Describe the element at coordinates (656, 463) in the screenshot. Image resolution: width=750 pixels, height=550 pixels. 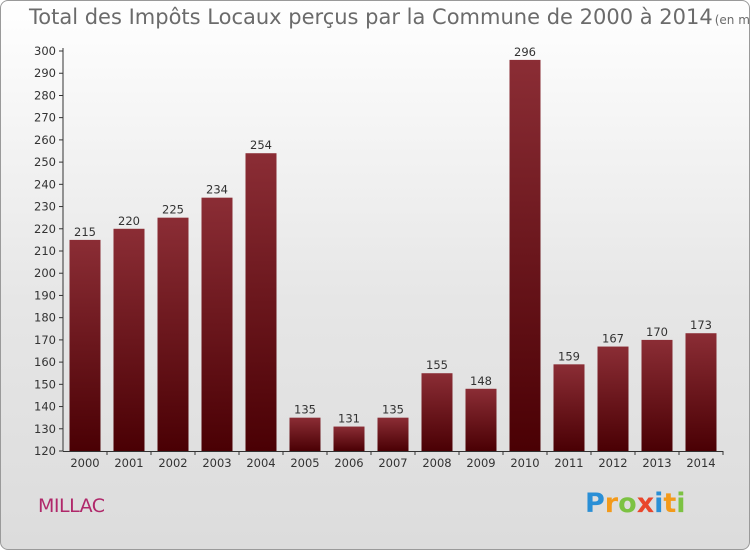
I see `x-tick-label: 2013` at that location.